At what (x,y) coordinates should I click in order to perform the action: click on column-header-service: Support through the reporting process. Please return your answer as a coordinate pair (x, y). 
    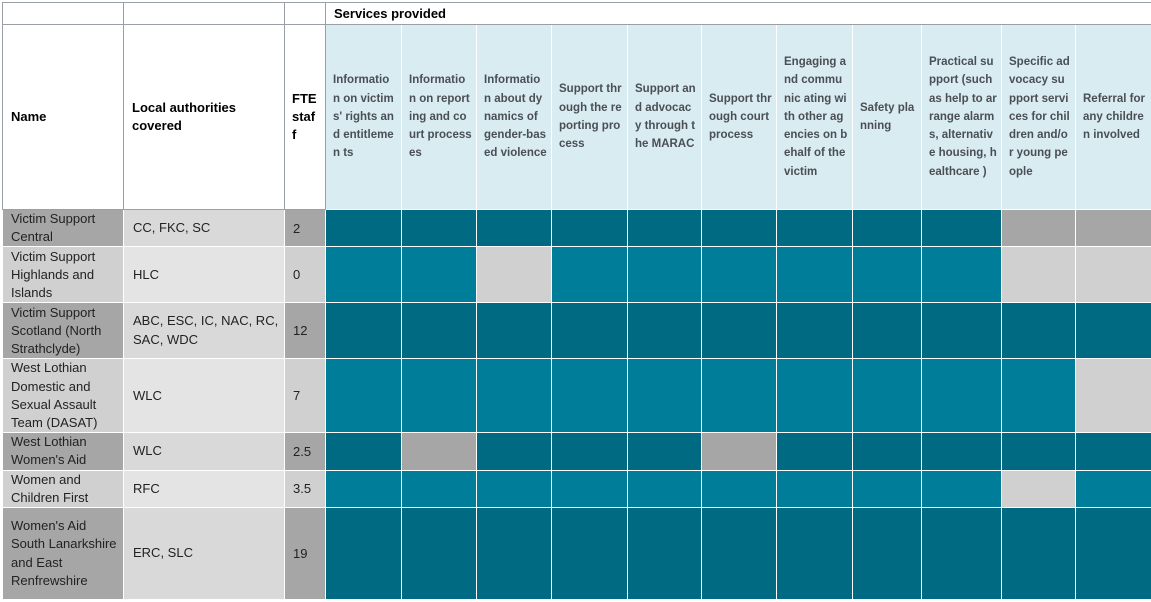
    Looking at the image, I should click on (589, 117).